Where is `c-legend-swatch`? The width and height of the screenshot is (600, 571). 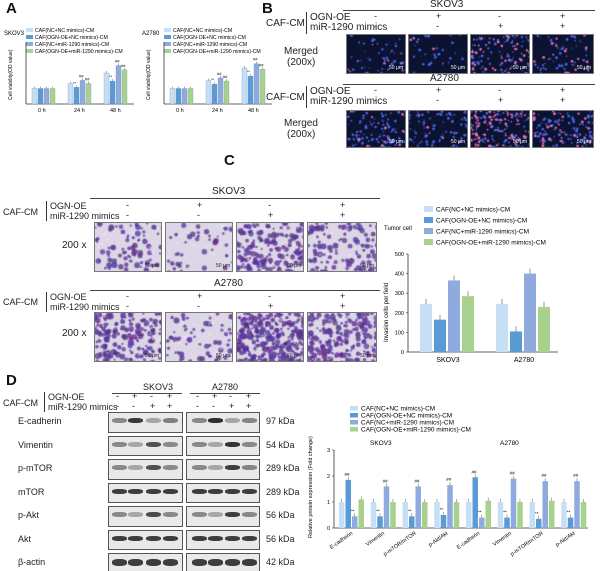 c-legend-swatch is located at coordinates (428, 220).